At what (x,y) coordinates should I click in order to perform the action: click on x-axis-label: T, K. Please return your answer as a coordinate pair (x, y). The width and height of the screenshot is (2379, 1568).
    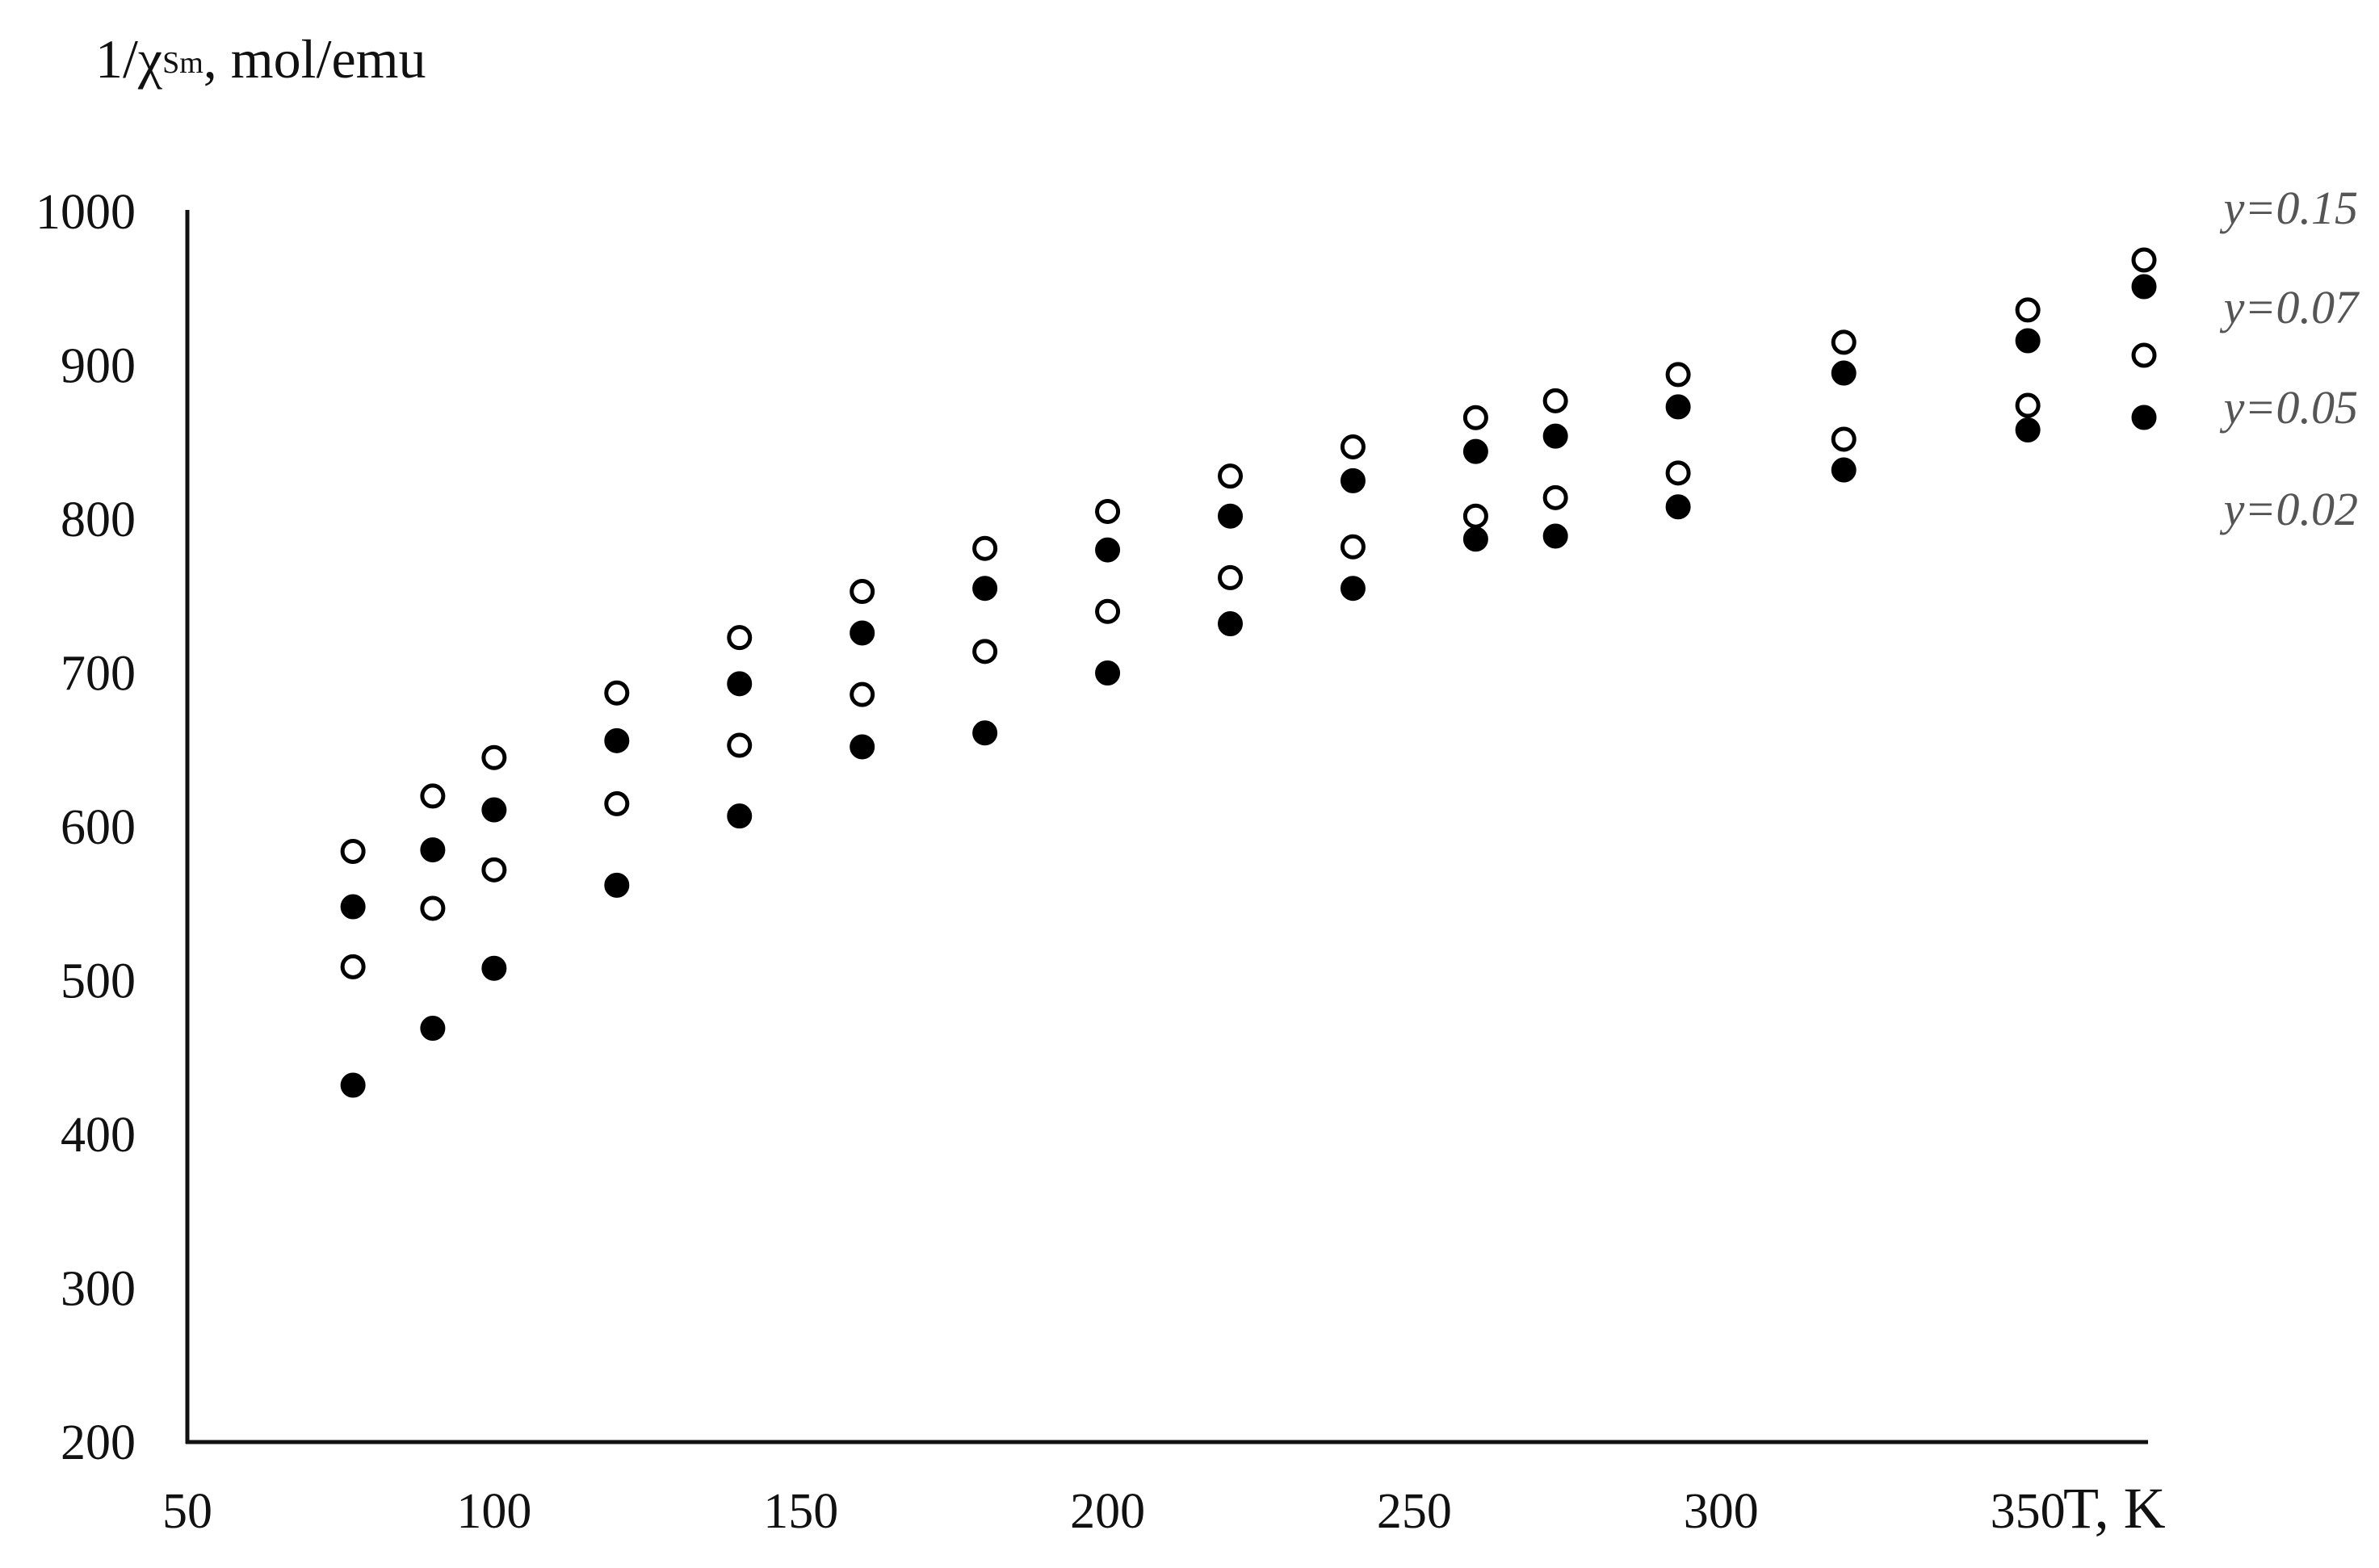
    Looking at the image, I should click on (2115, 1508).